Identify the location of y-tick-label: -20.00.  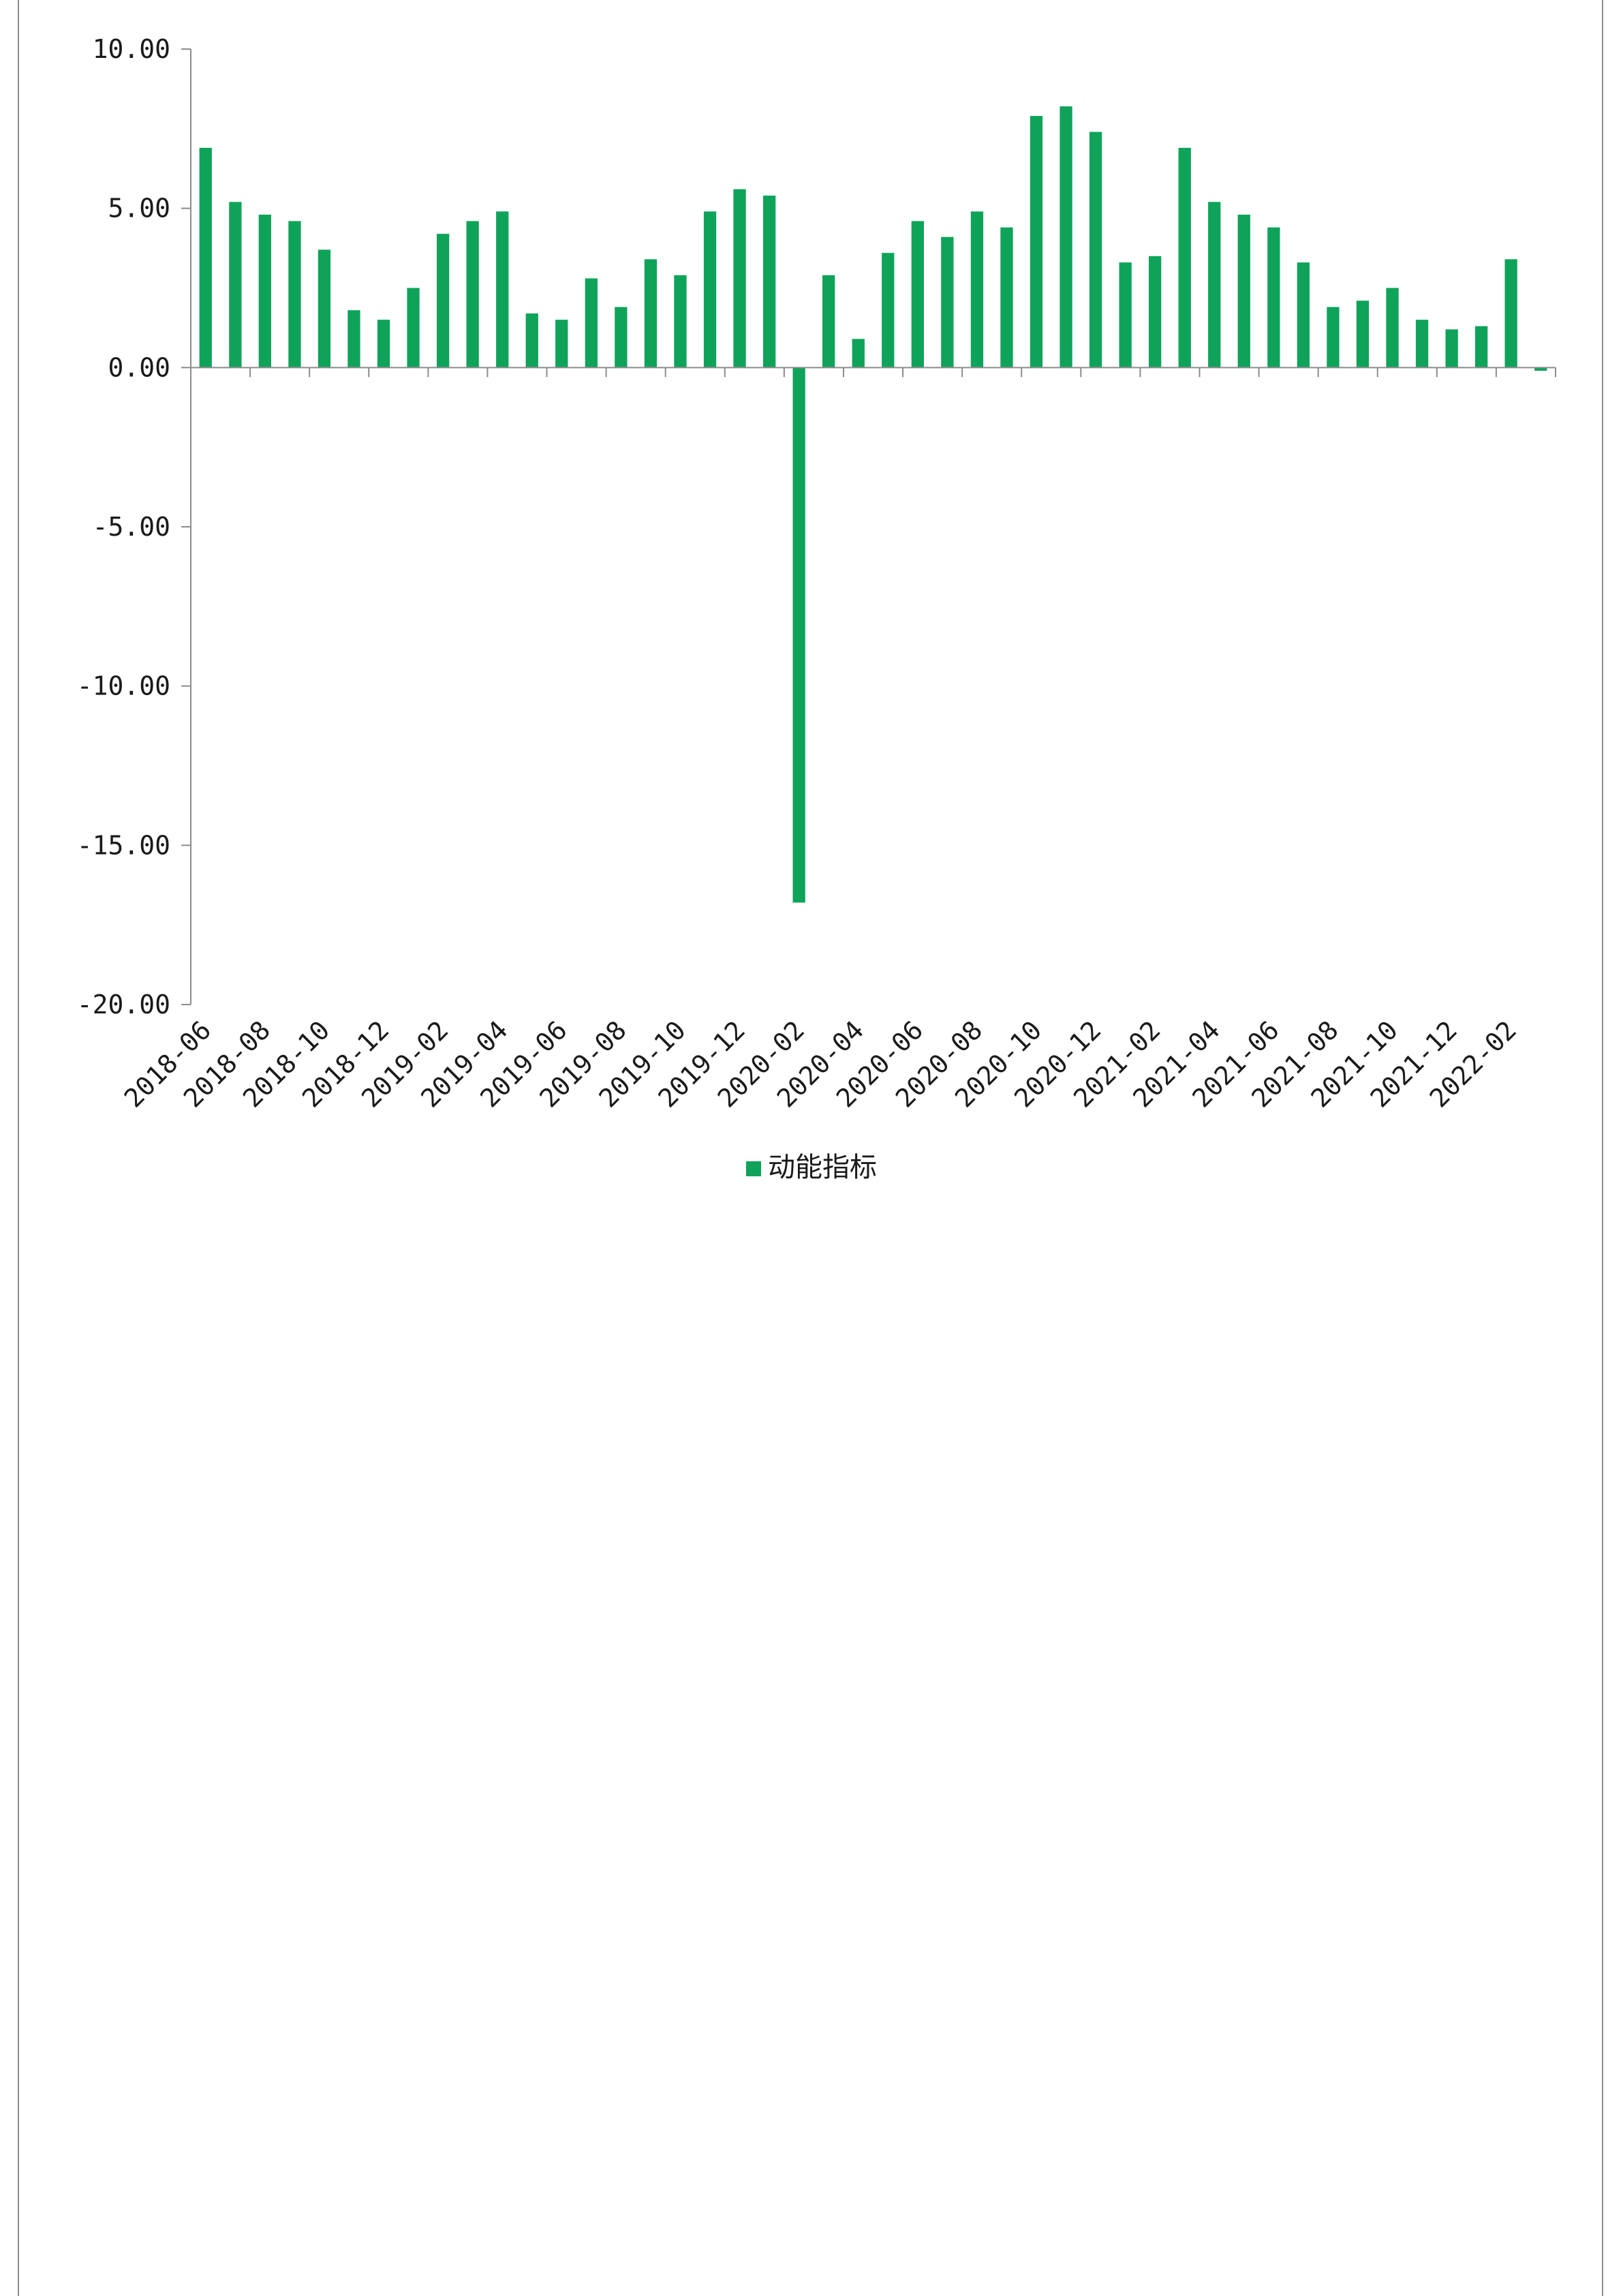
(123, 1005).